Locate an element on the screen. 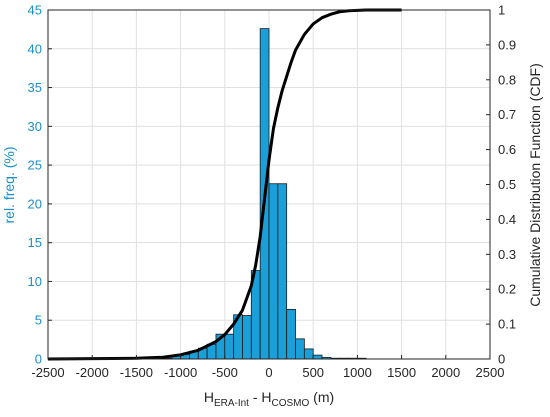  left-y-tick-label: 40 is located at coordinates (35, 48).